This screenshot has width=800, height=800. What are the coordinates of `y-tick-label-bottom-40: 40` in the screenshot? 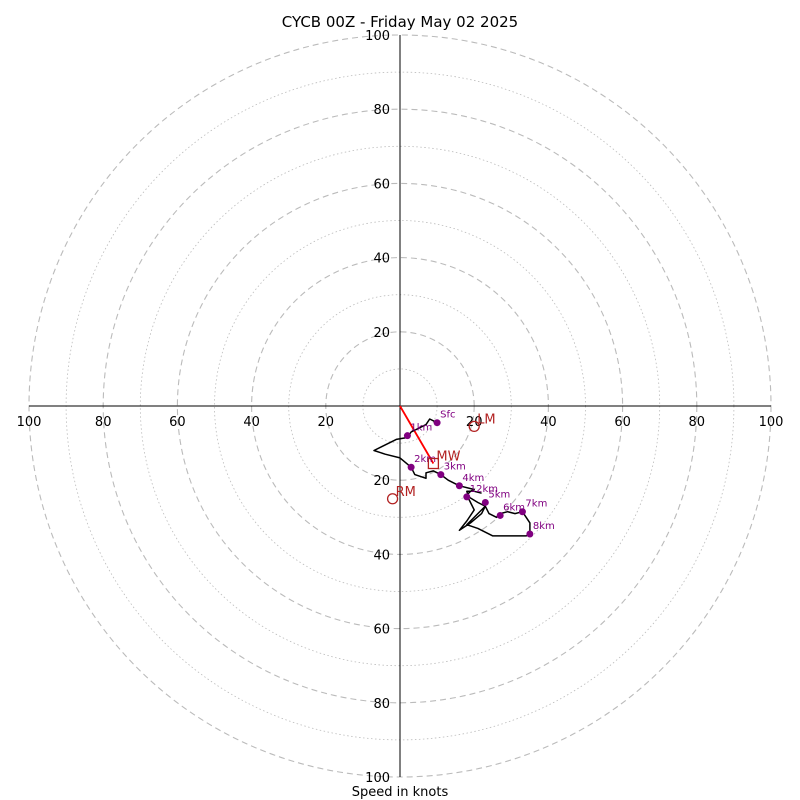 It's located at (381, 555).